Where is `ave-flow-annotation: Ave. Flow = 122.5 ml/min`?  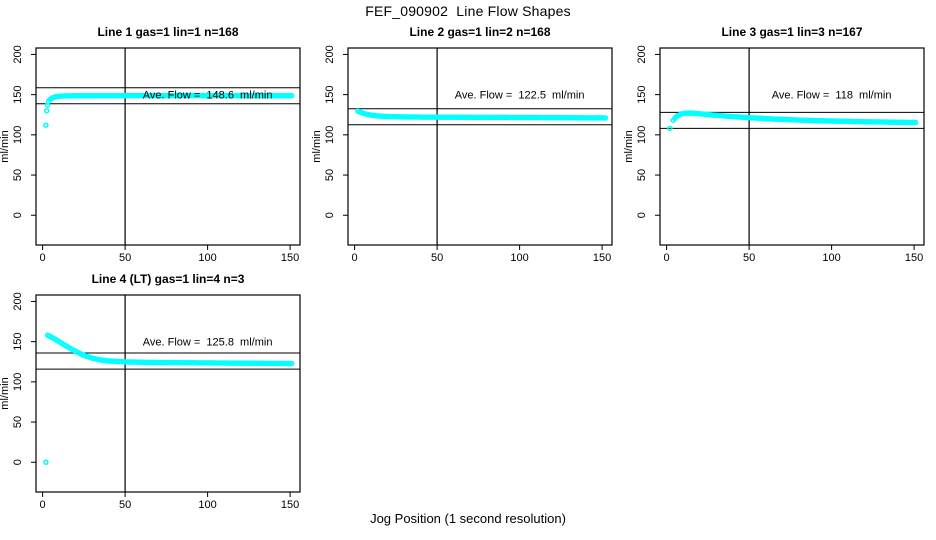 ave-flow-annotation: Ave. Flow = 122.5 ml/min is located at coordinates (520, 96).